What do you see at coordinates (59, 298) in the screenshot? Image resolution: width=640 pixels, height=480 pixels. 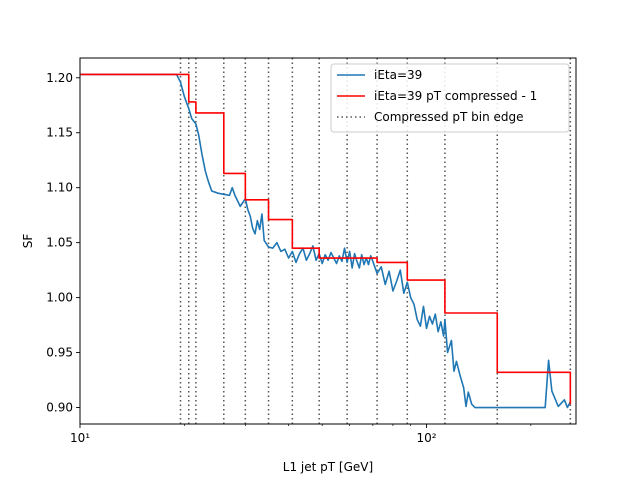 I see `y-tick-label: 1.00` at bounding box center [59, 298].